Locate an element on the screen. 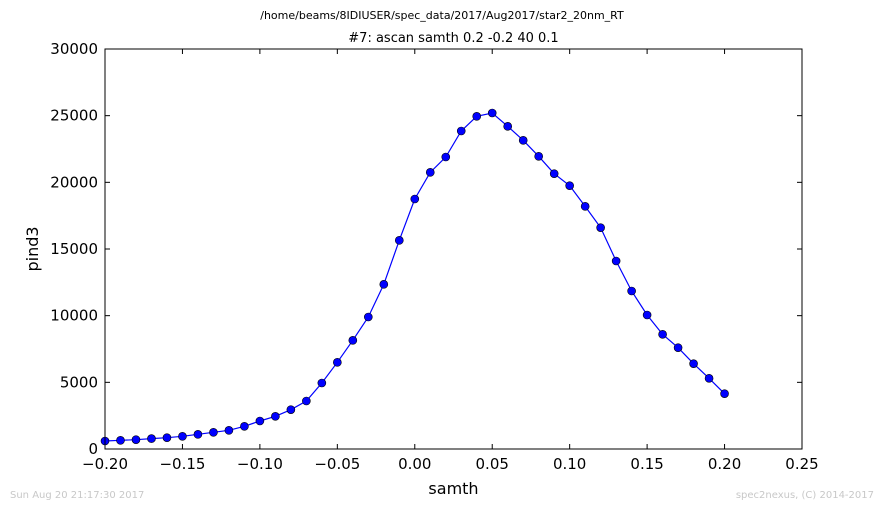 The width and height of the screenshot is (884, 509). x-tick-label: −0.05 is located at coordinates (337, 464).